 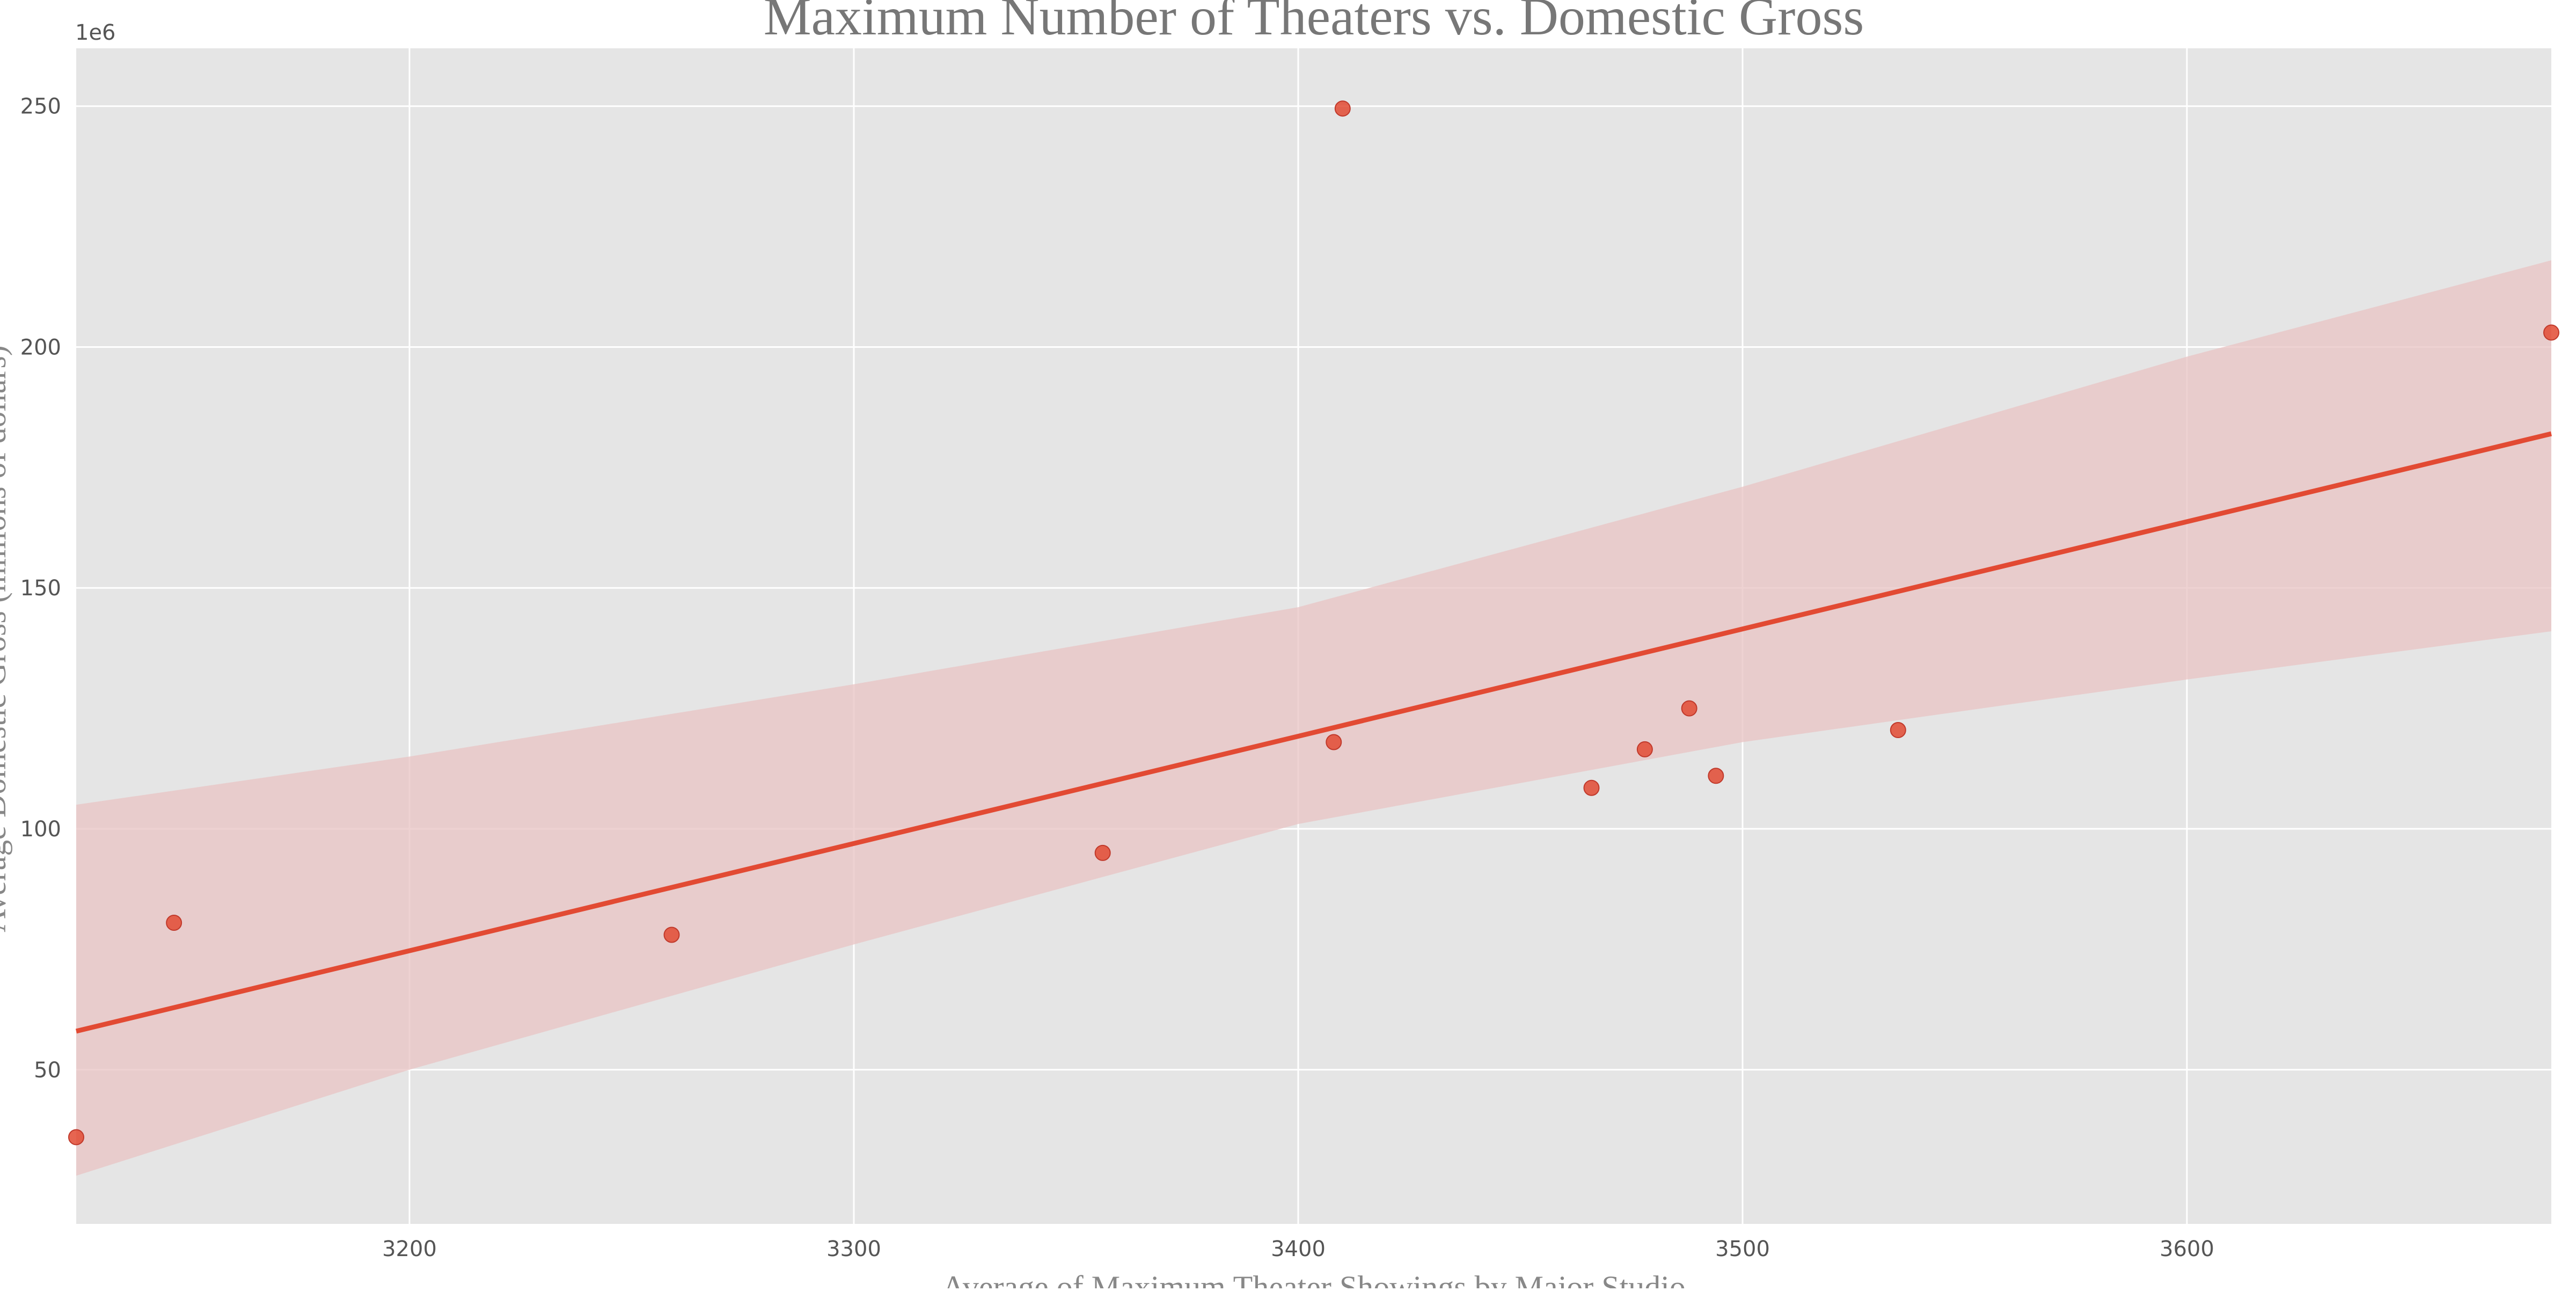 What do you see at coordinates (409, 1249) in the screenshot?
I see `x-tick-label: 3200` at bounding box center [409, 1249].